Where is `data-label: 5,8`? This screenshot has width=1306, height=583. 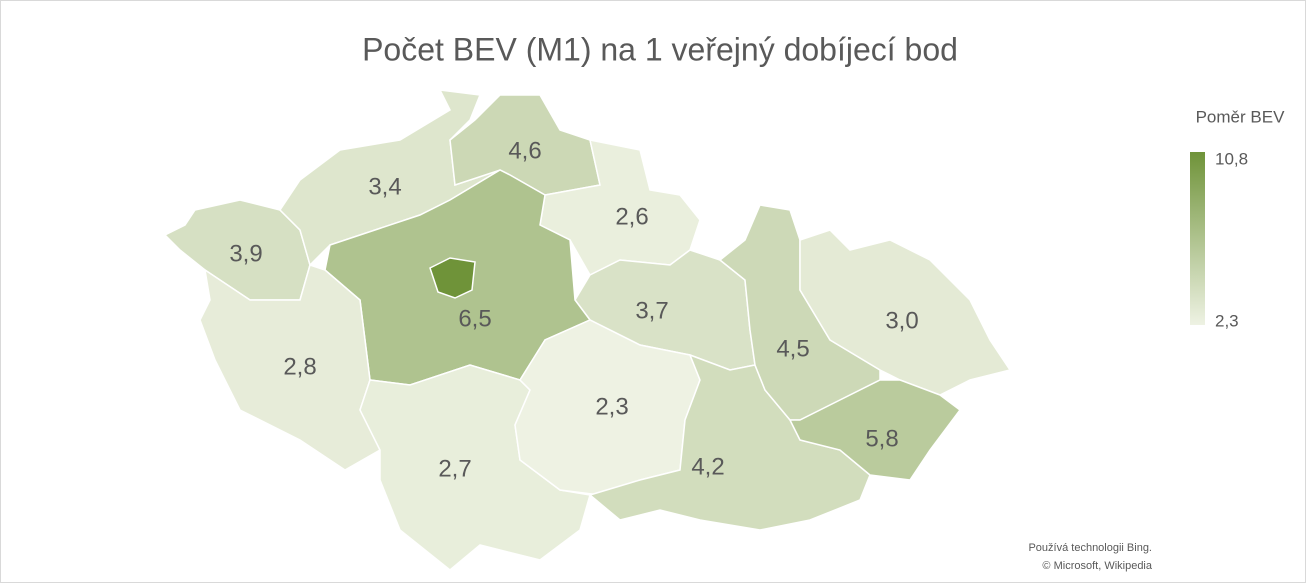
data-label: 5,8 is located at coordinates (881, 438).